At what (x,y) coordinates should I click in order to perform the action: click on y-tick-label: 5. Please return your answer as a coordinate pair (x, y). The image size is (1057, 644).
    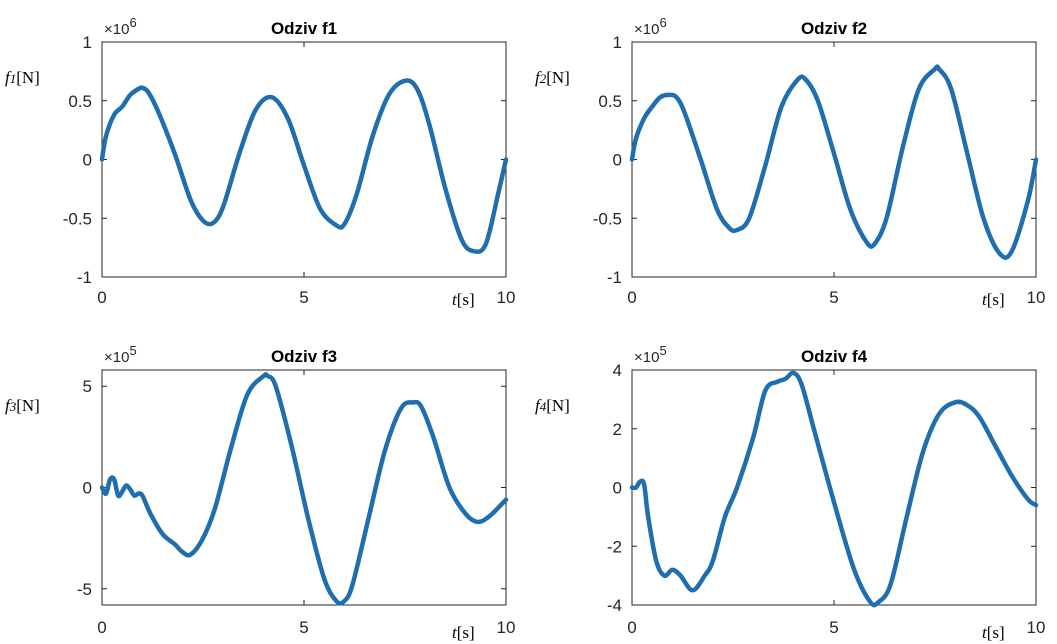
    Looking at the image, I should click on (87, 386).